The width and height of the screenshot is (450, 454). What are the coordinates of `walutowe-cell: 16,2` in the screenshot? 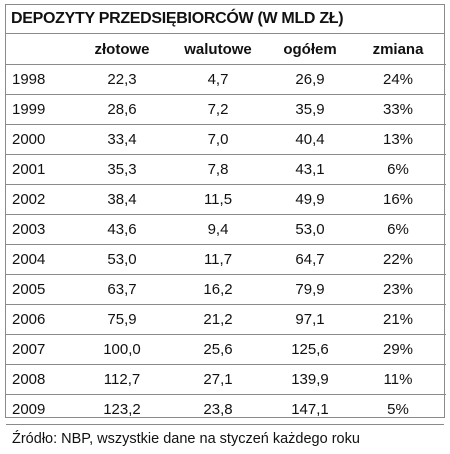 It's located at (218, 289).